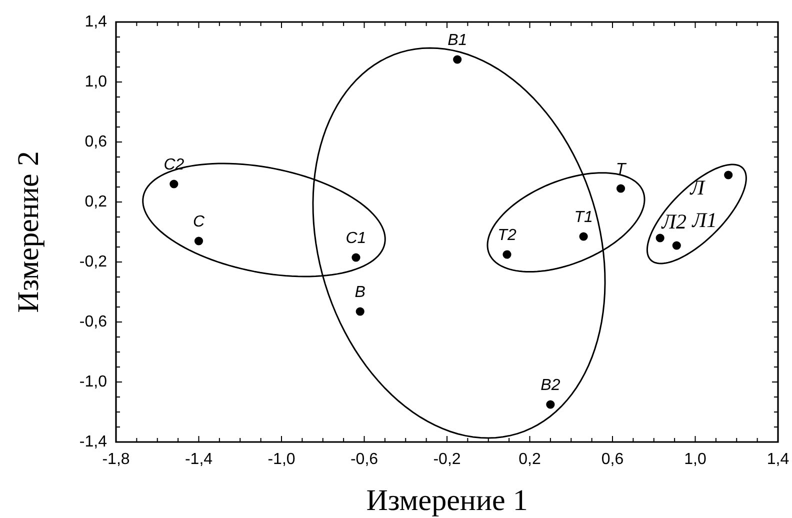  I want to click on y-tick-label: -1,4, so click(93, 441).